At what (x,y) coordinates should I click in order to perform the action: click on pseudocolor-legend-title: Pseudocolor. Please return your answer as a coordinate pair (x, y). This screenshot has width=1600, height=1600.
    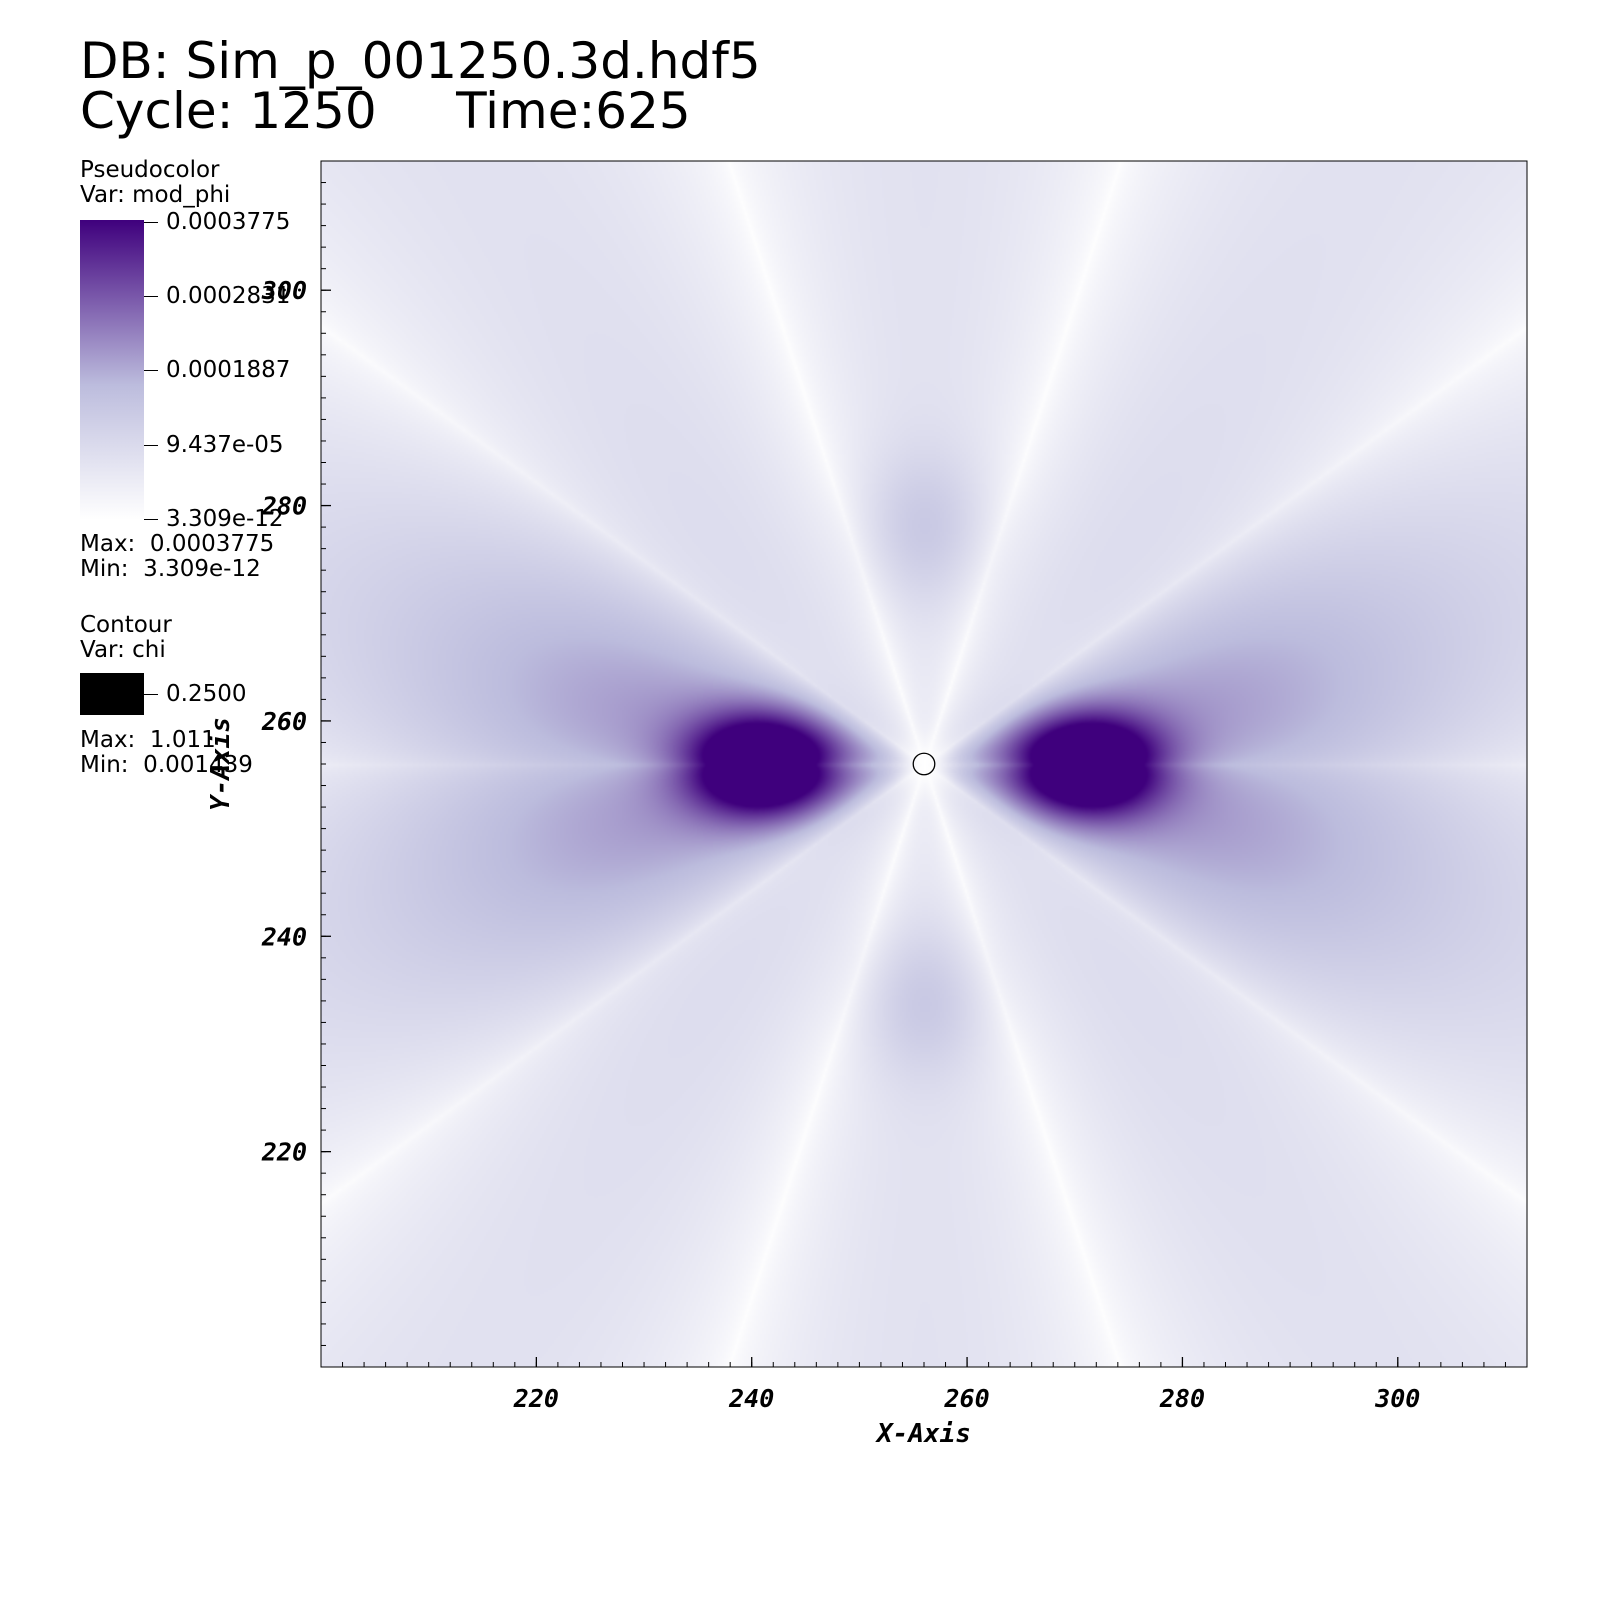
    Looking at the image, I should click on (150, 170).